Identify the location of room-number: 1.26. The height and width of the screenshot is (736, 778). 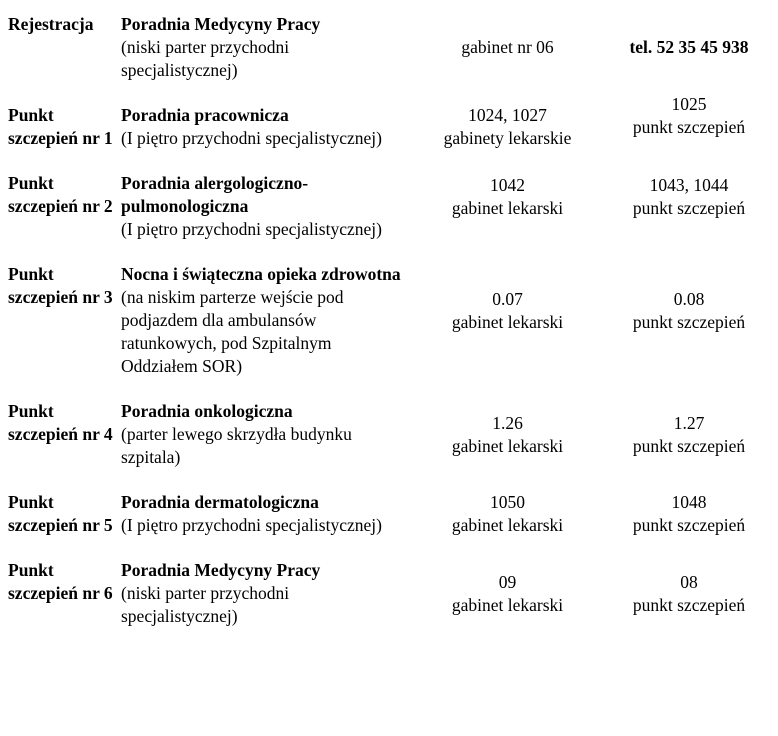
(507, 422).